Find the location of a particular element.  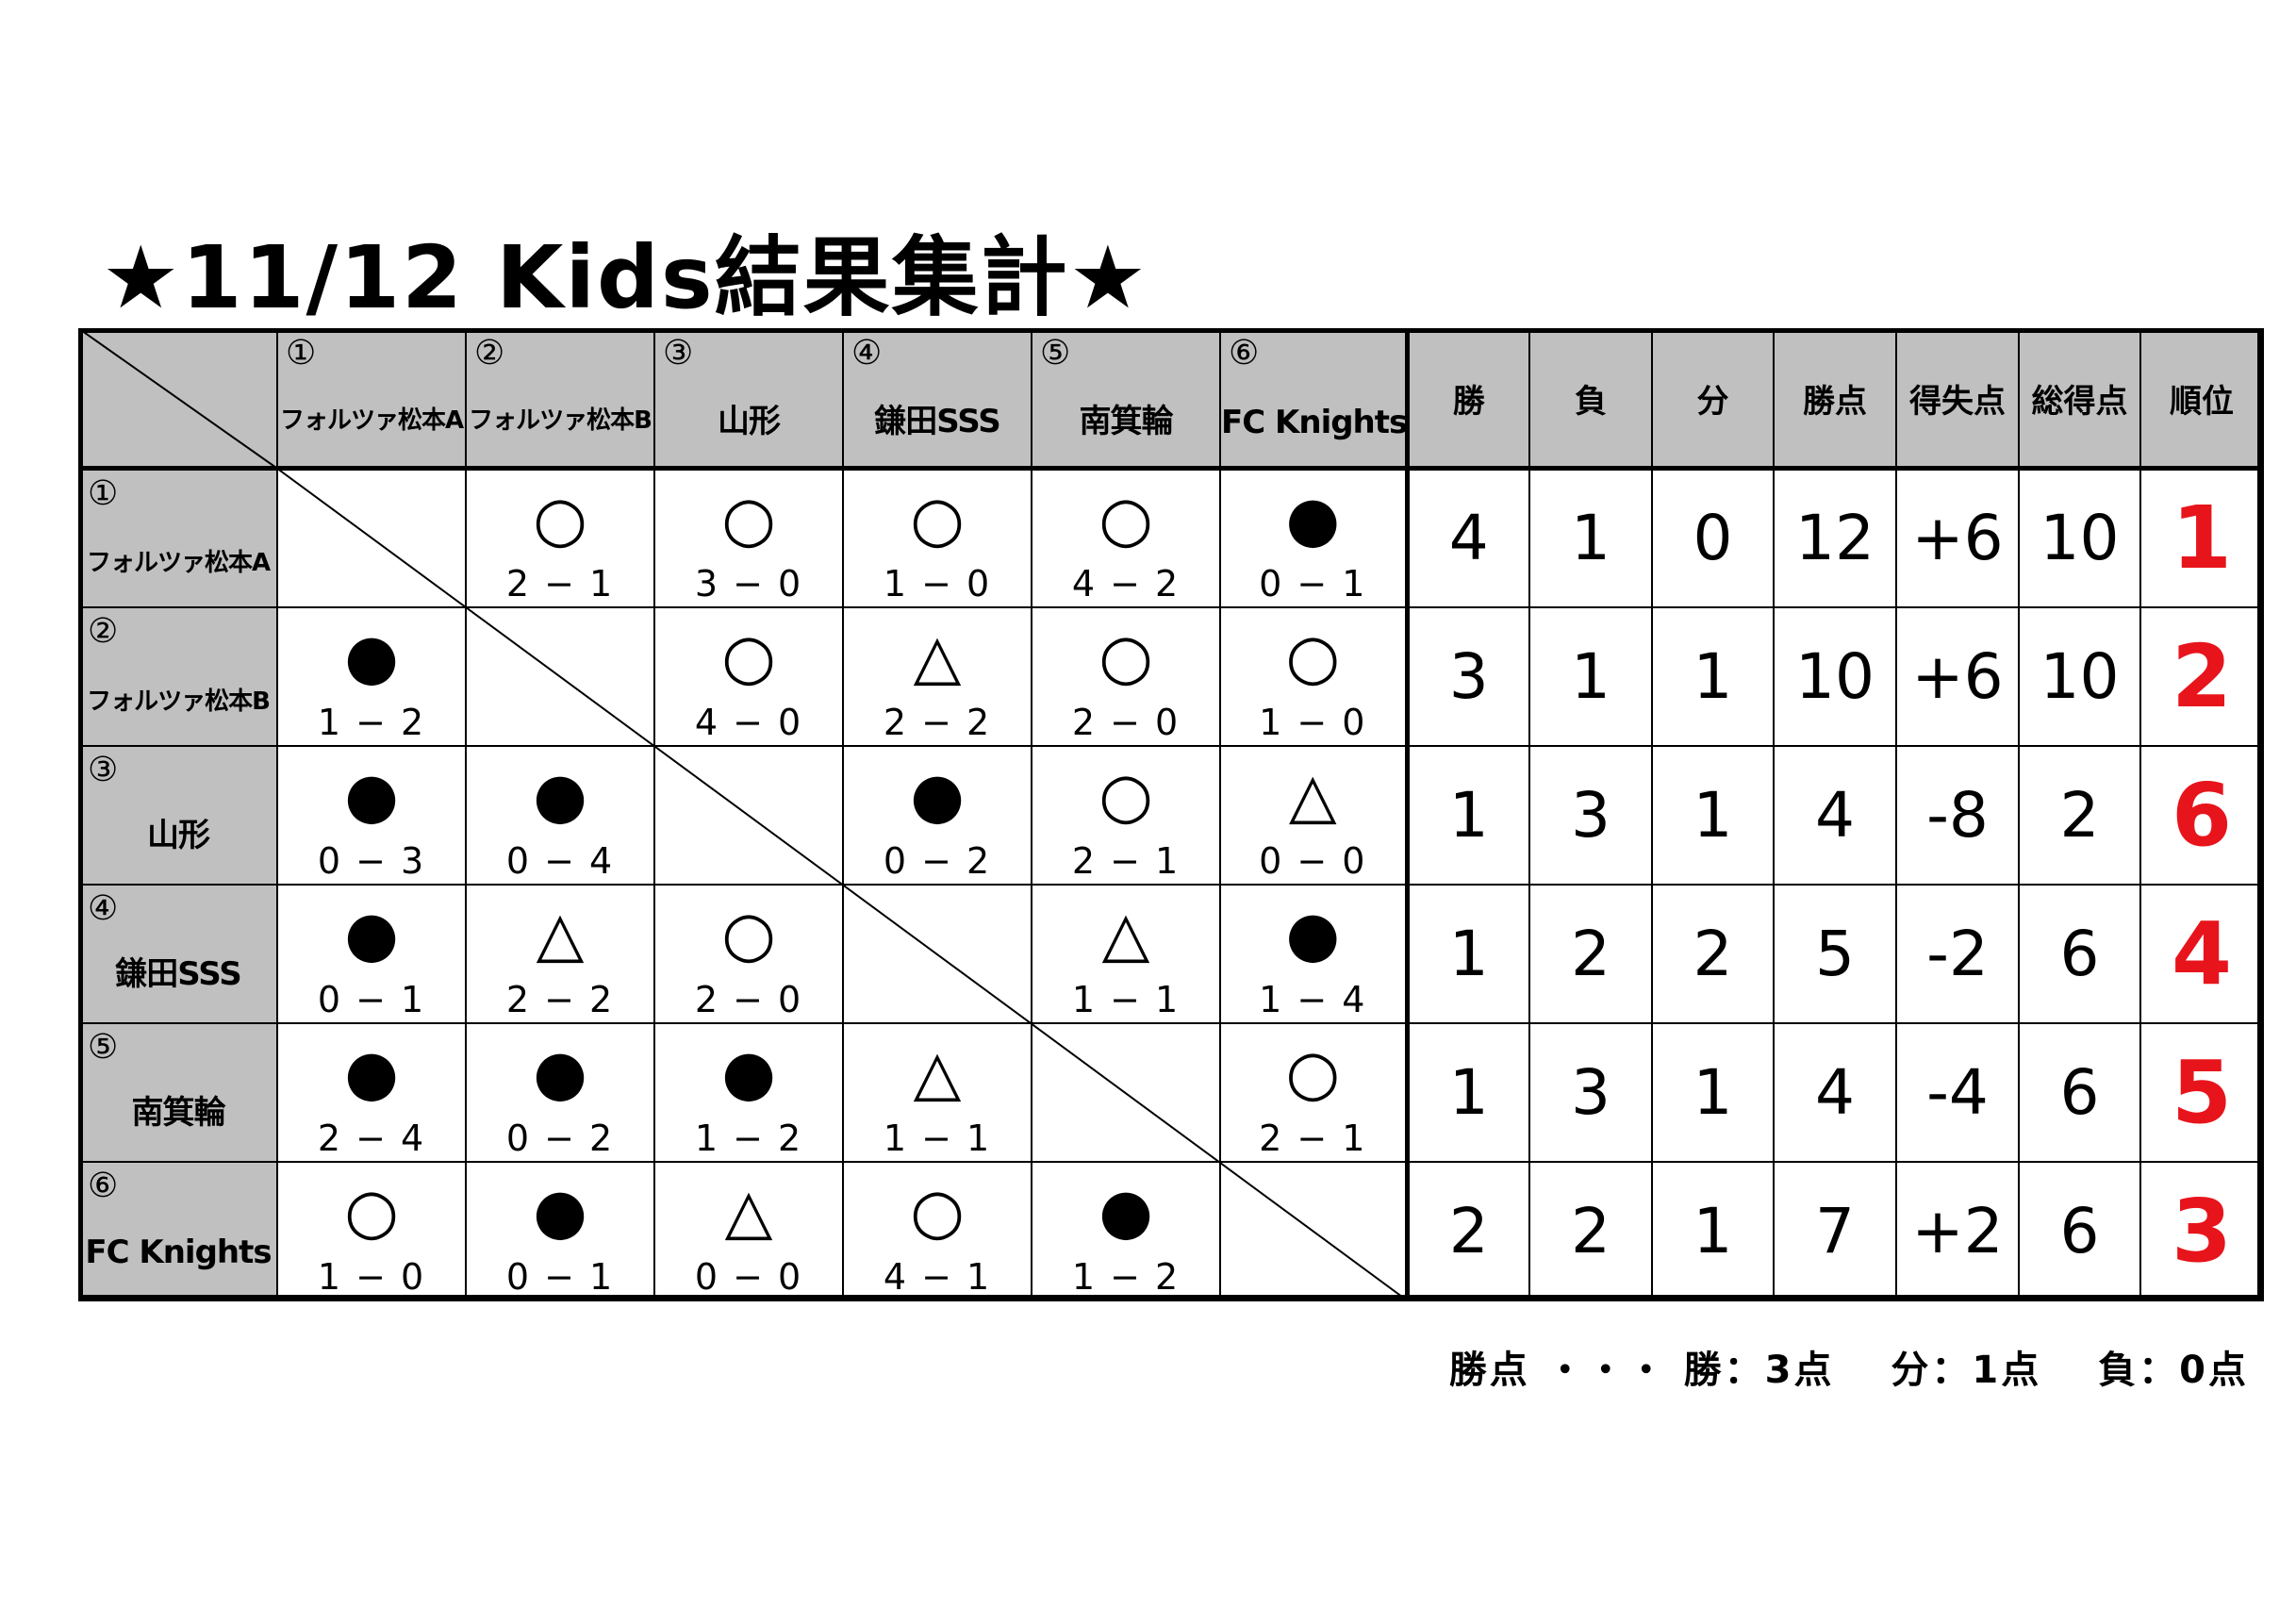

stat-points: 5 is located at coordinates (1835, 953).